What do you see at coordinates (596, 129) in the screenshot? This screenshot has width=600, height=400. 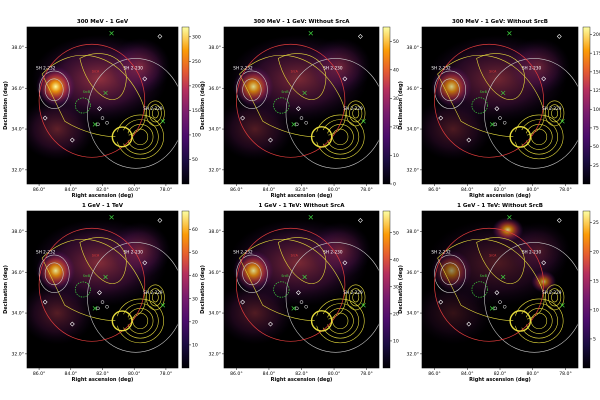 I see `colorbar-tick-label: 75` at bounding box center [596, 129].